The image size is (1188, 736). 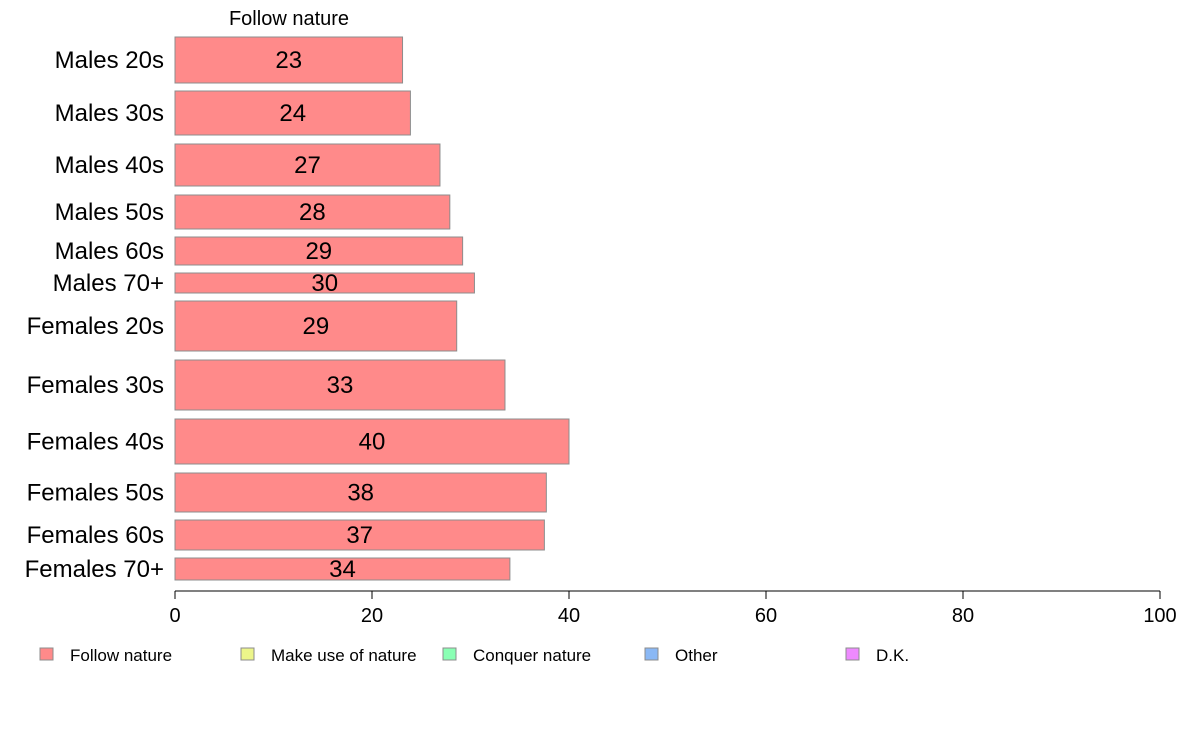 What do you see at coordinates (673, 608) in the screenshot?
I see `x-axis: 0 20 40 60 80 100` at bounding box center [673, 608].